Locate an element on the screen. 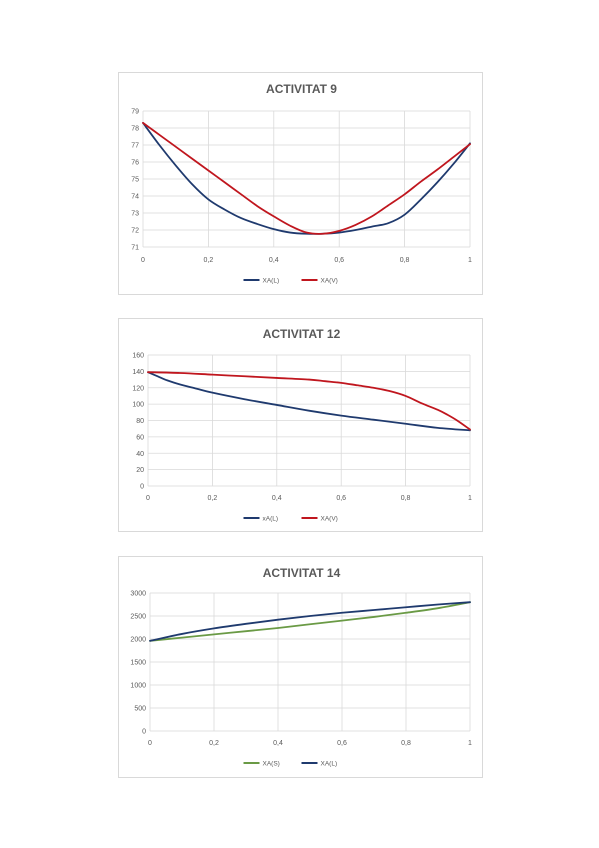 The height and width of the screenshot is (848, 599). y-tick-label: 500 is located at coordinates (140, 709).